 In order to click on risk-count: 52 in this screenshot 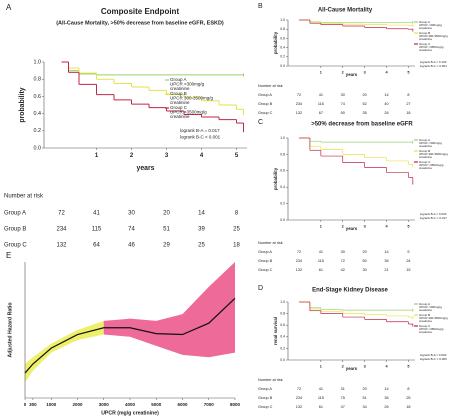, I will do `click(365, 104)`.